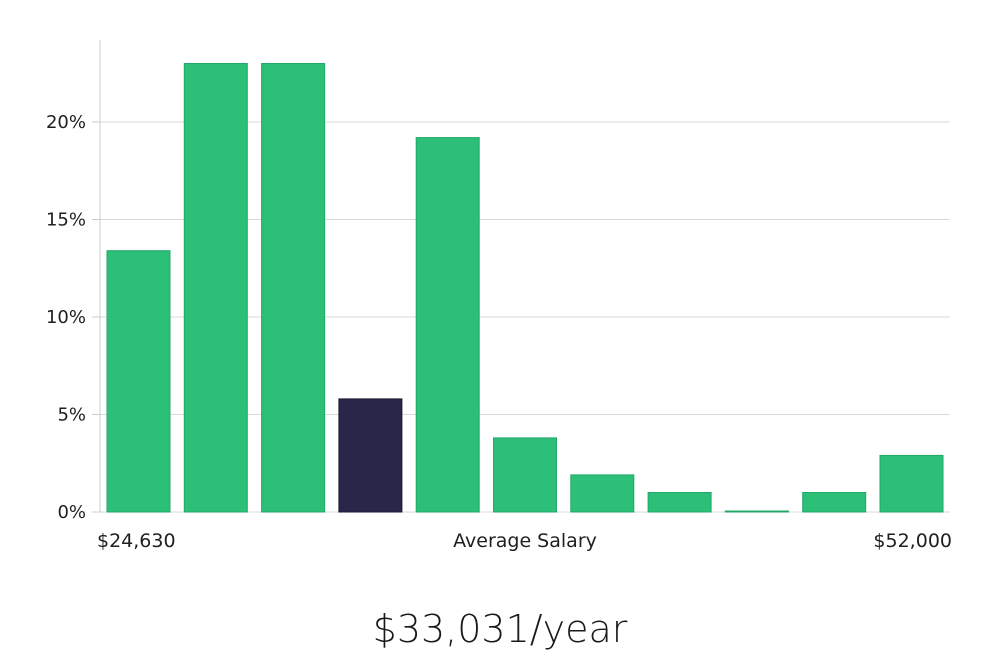 Image resolution: width=1000 pixels, height=660 pixels. Describe the element at coordinates (525, 541) in the screenshot. I see `x-axis-title: Average Salary` at that location.